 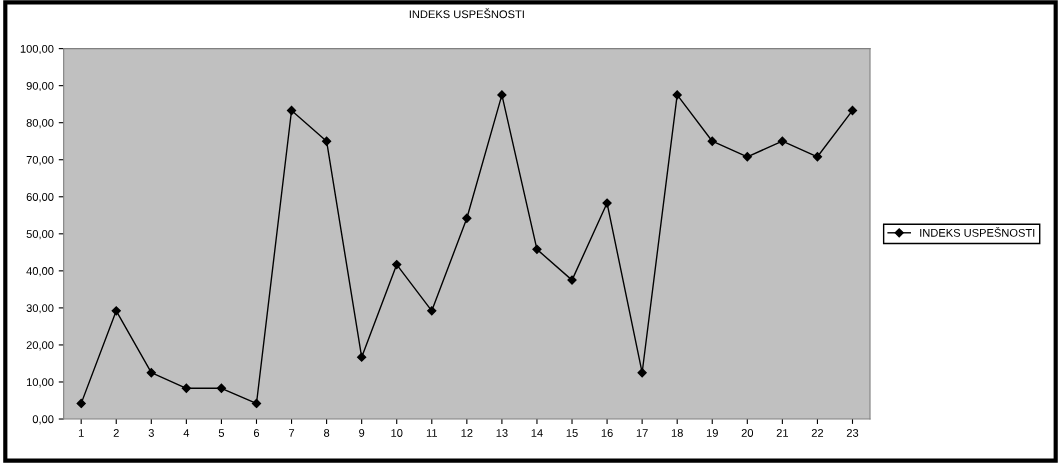 What do you see at coordinates (466, 13) in the screenshot?
I see `chart-title: INDEKS USPEŠNOSTI` at bounding box center [466, 13].